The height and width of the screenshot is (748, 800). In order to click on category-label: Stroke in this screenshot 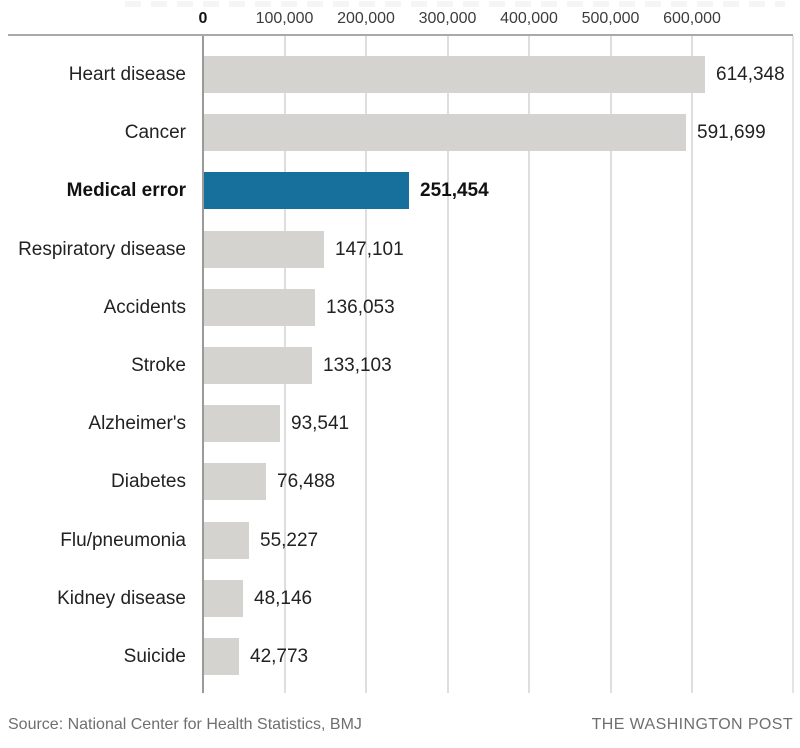, I will do `click(158, 365)`.